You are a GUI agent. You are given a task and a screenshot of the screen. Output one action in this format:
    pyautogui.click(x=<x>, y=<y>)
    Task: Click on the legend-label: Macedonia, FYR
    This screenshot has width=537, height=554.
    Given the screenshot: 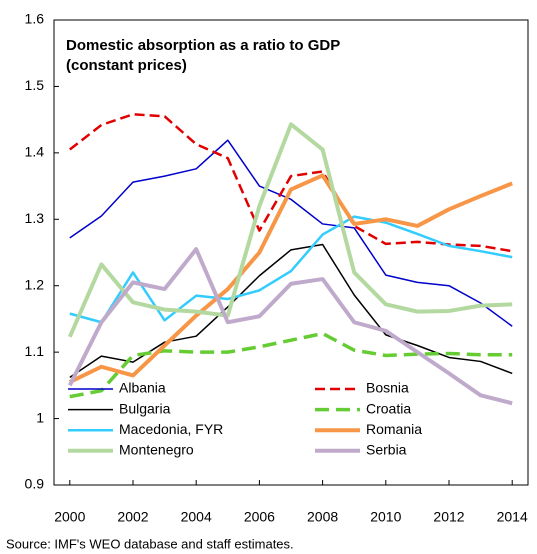 What is the action you would take?
    pyautogui.click(x=171, y=429)
    